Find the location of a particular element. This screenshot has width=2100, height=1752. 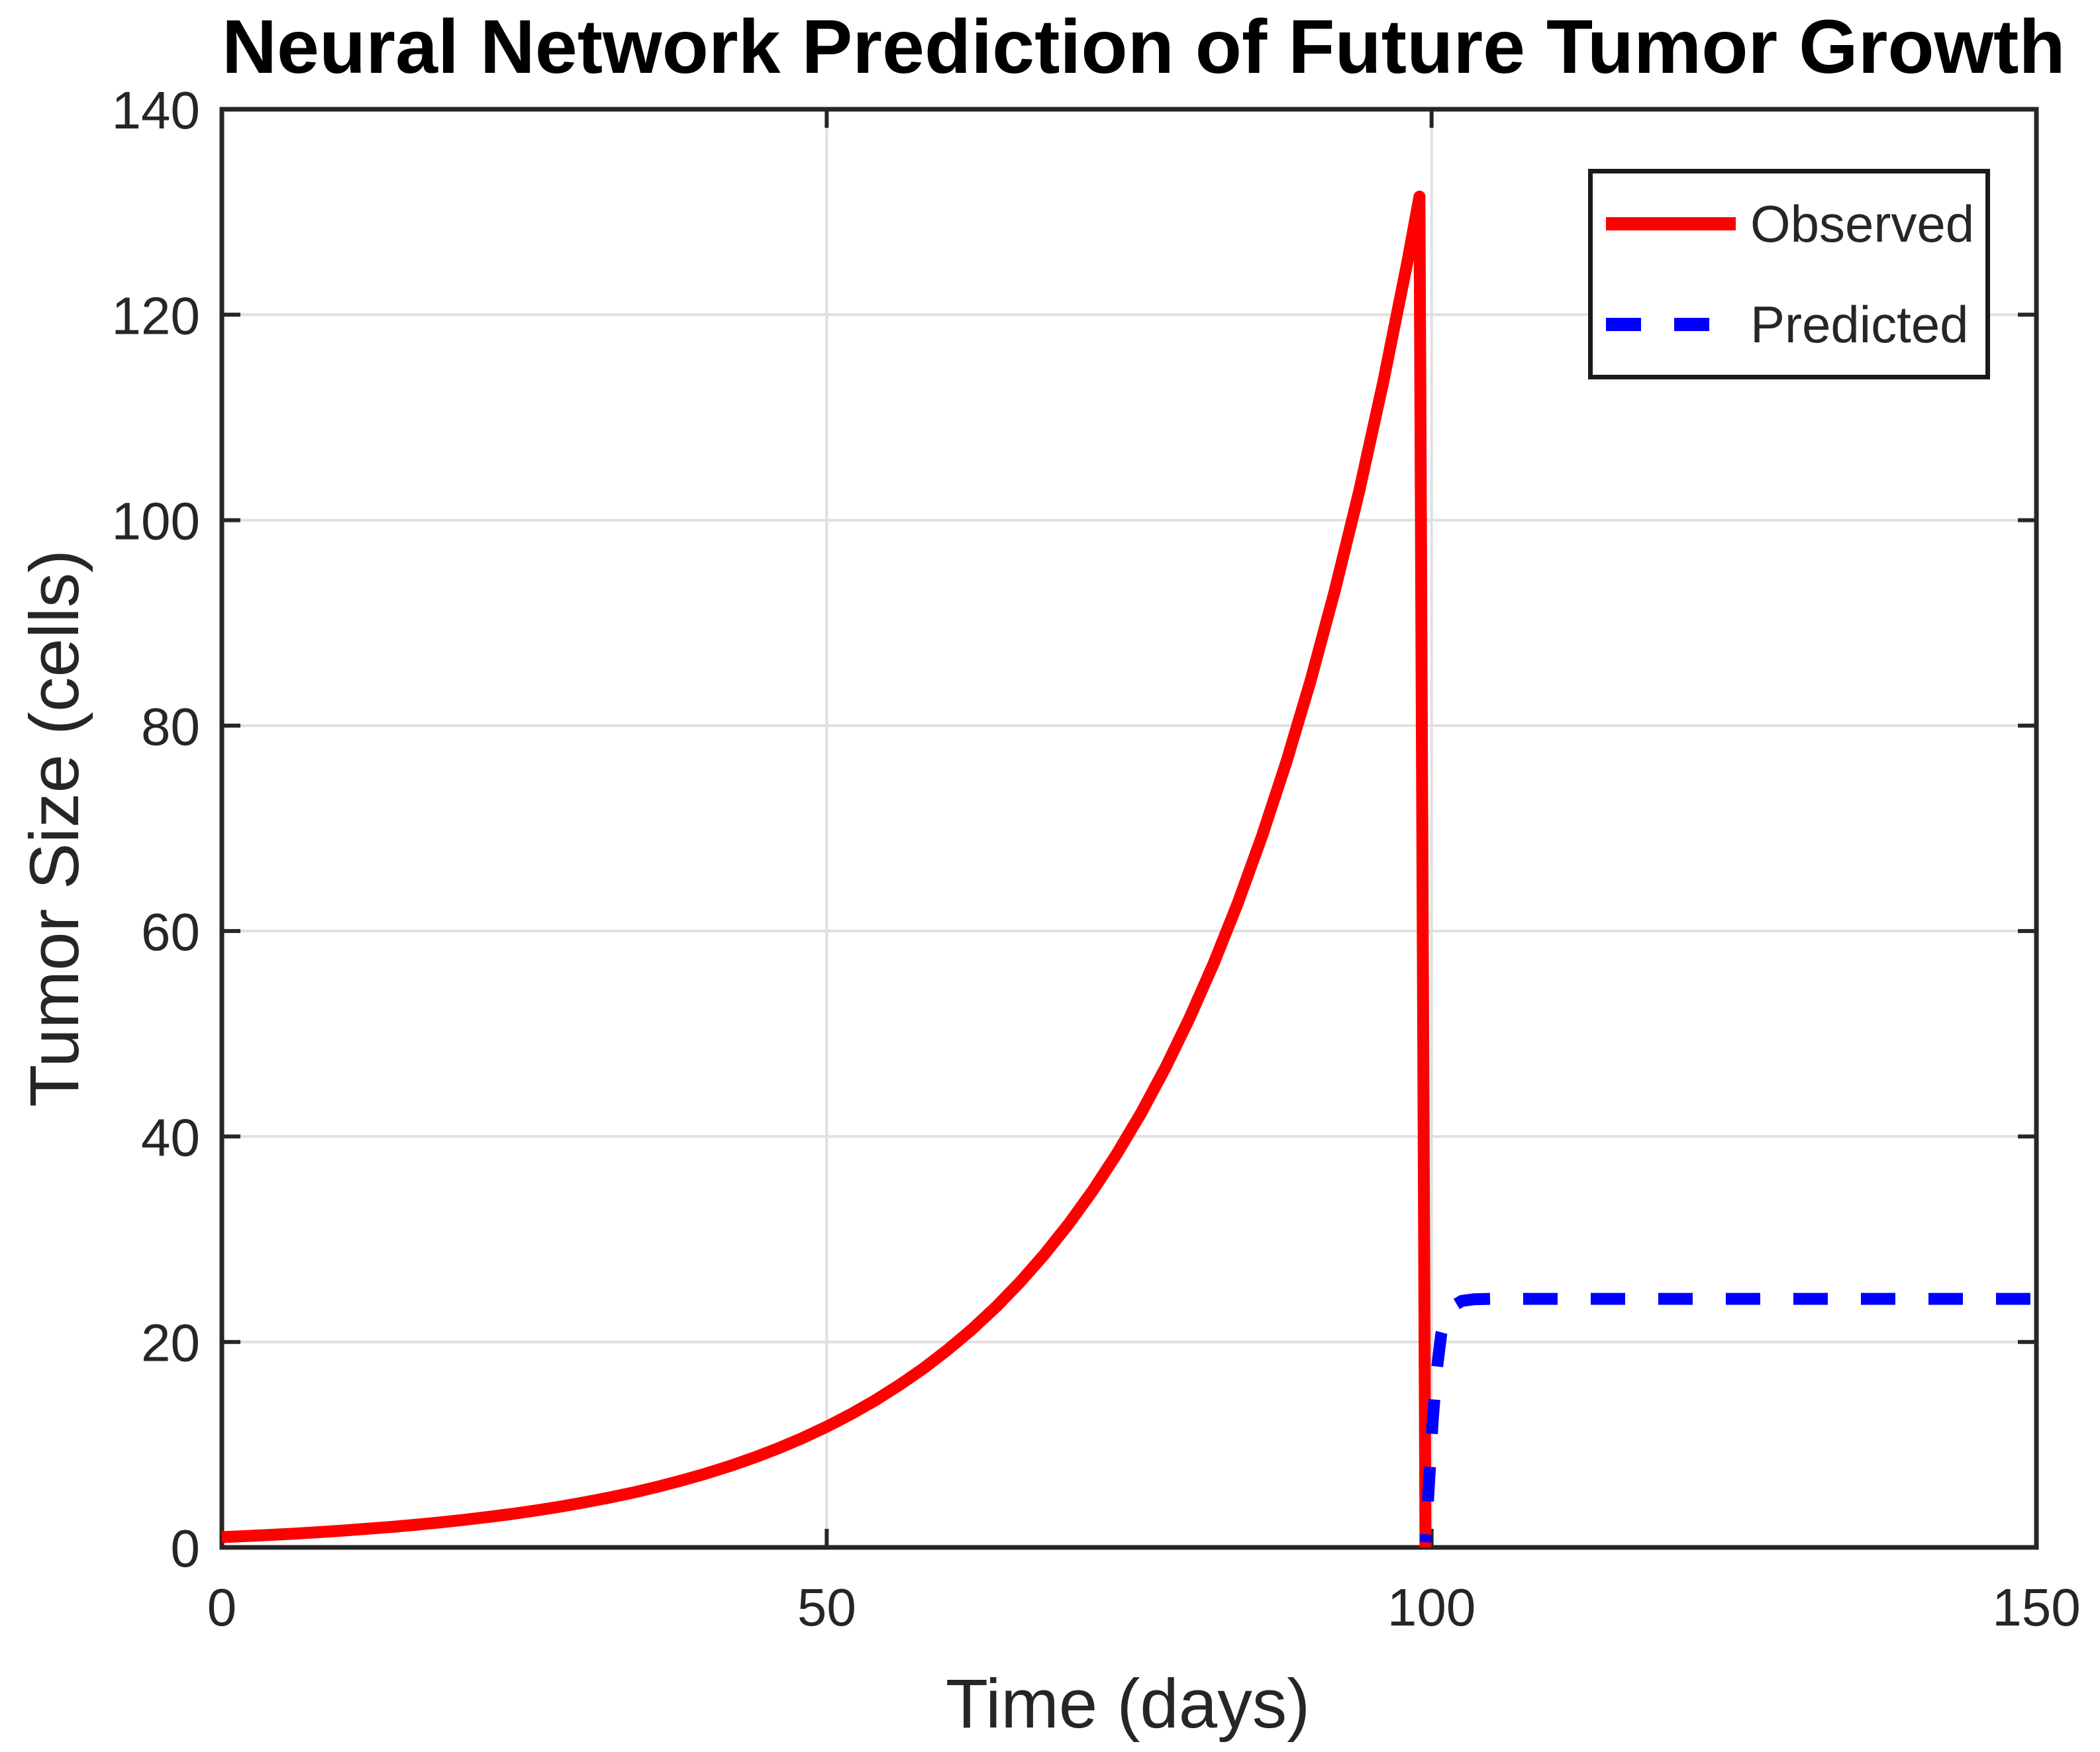

y-tick-label: 60 is located at coordinates (170, 931).